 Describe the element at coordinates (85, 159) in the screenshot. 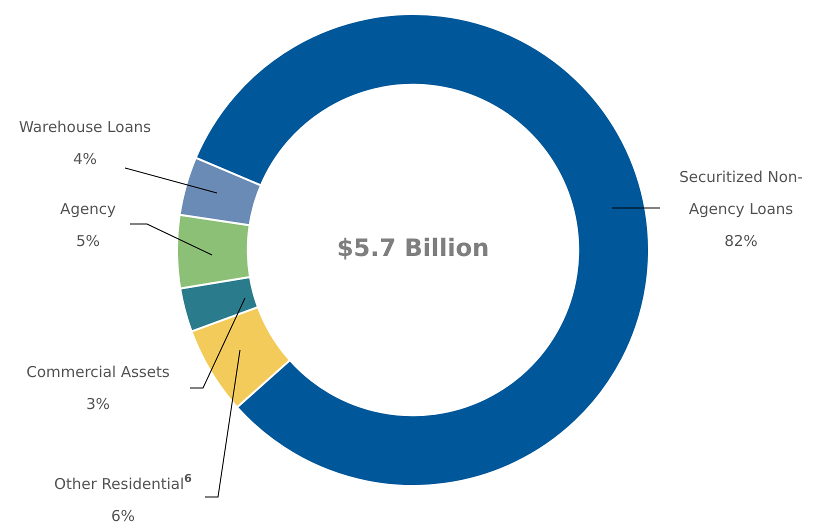

I see `data-label: 4%` at that location.